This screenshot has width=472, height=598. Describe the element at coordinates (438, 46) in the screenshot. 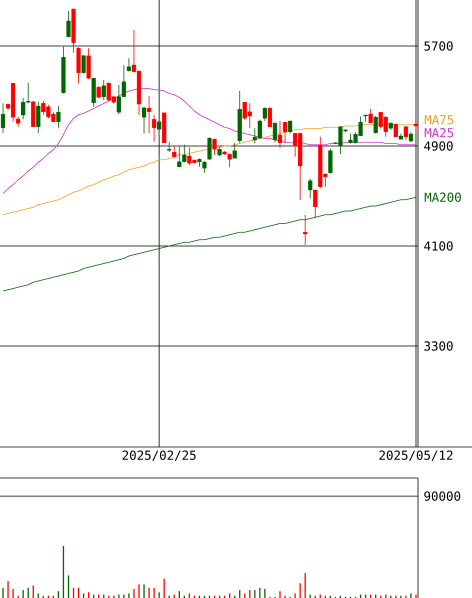

I see `y-tick-label: 5700` at that location.